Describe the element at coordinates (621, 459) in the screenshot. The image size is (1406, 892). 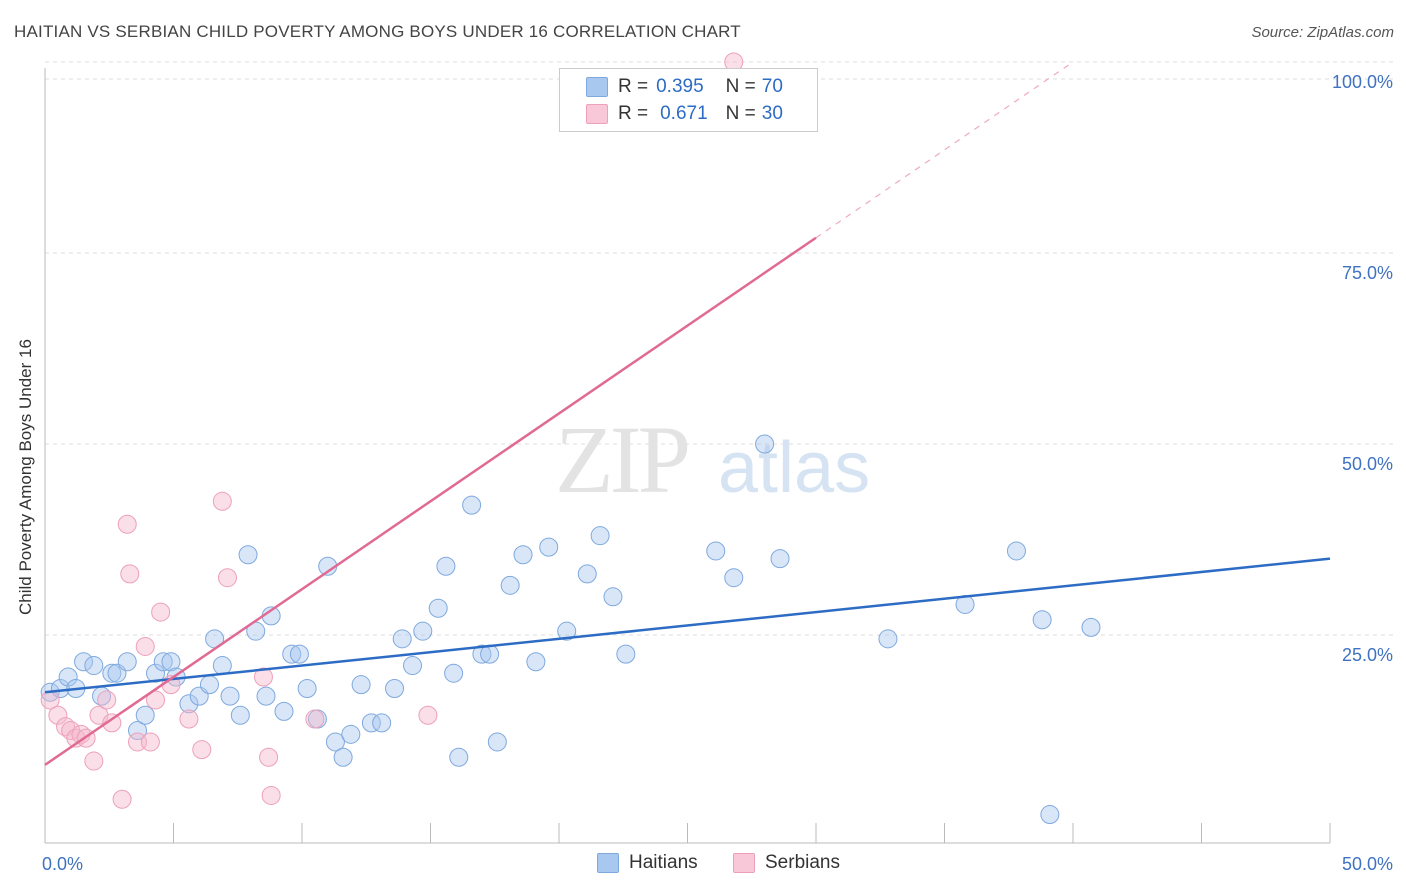
I see `svg-text: ZIP` at that location.